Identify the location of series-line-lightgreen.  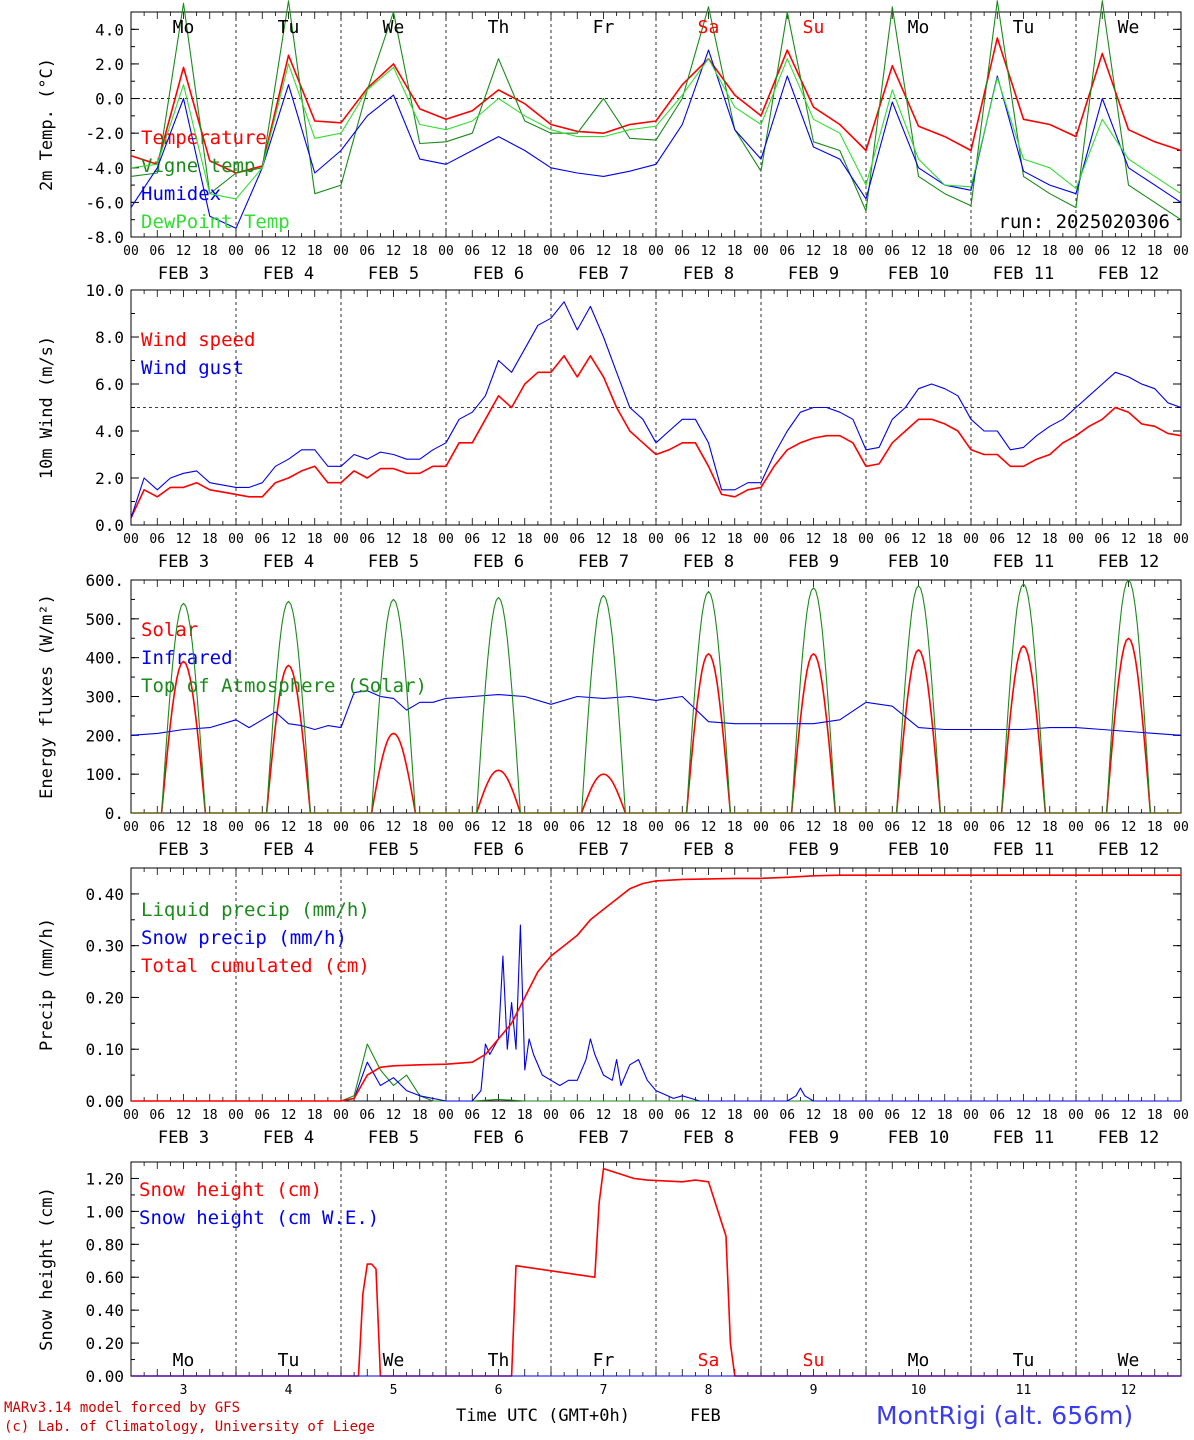
(656, 129).